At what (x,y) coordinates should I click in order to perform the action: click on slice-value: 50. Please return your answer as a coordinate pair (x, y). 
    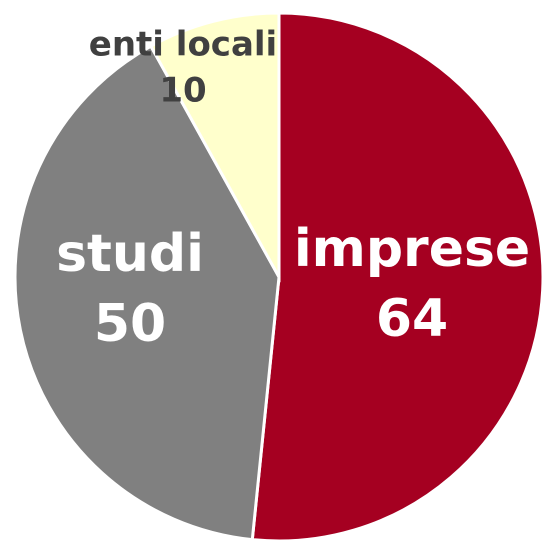
    Looking at the image, I should click on (130, 324).